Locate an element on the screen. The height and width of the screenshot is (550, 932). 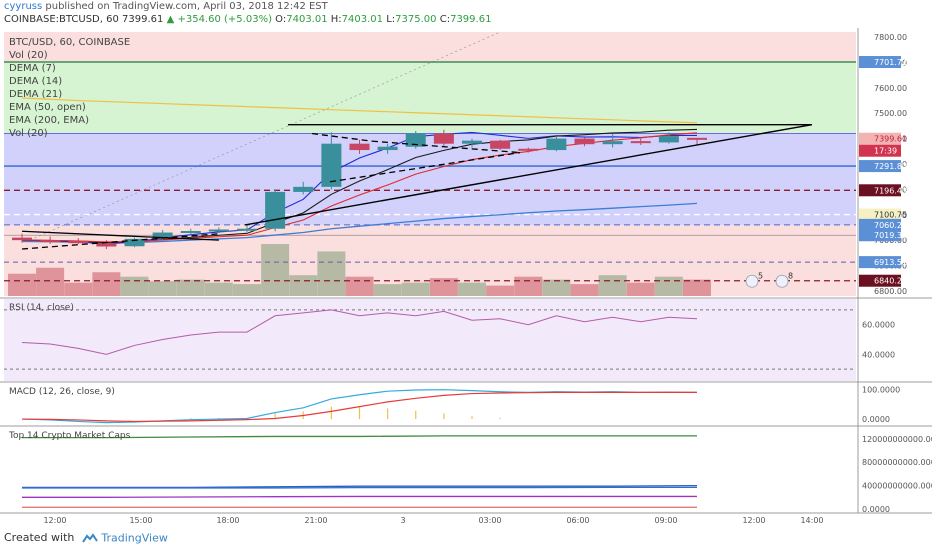
time-tick-label: 15:00 is located at coordinates (140, 520).